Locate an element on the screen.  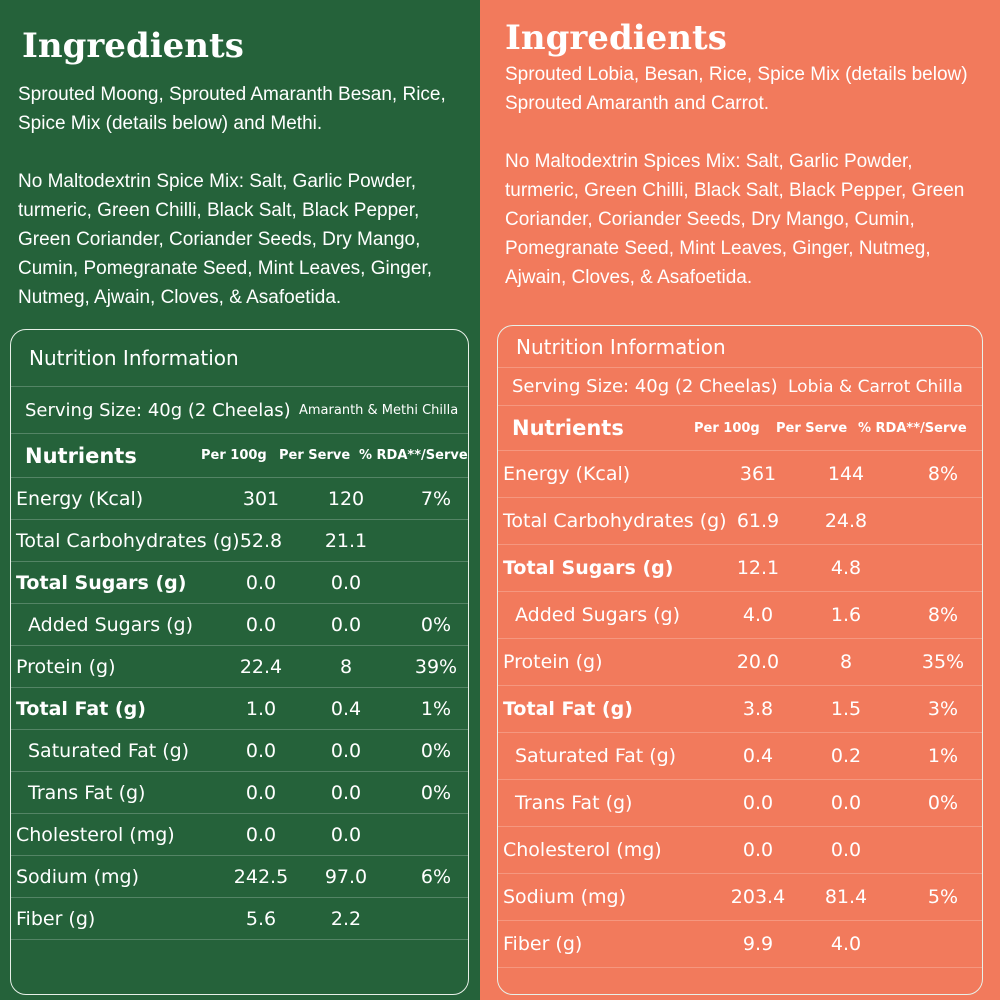
table-row: Protein (g) 20.0 8 35% is located at coordinates (740, 662).